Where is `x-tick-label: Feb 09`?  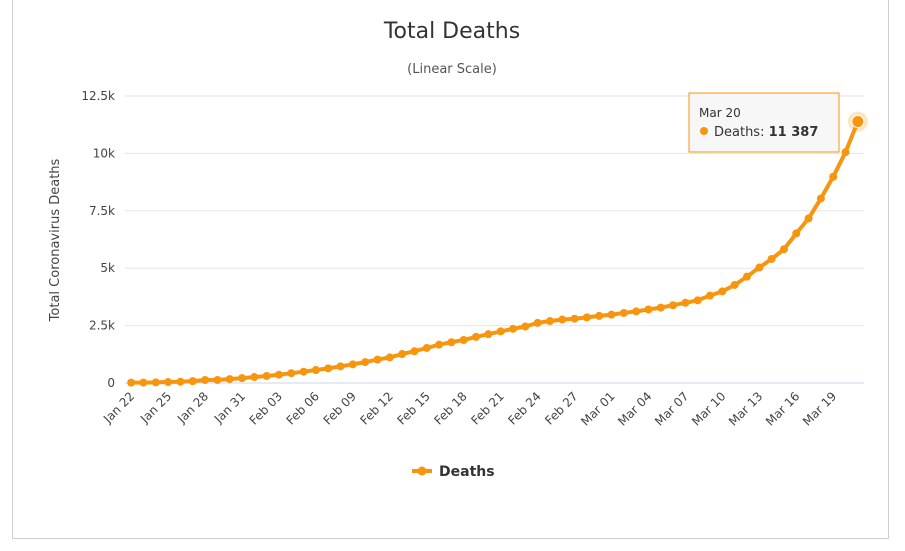 x-tick-label: Feb 09 is located at coordinates (340, 408).